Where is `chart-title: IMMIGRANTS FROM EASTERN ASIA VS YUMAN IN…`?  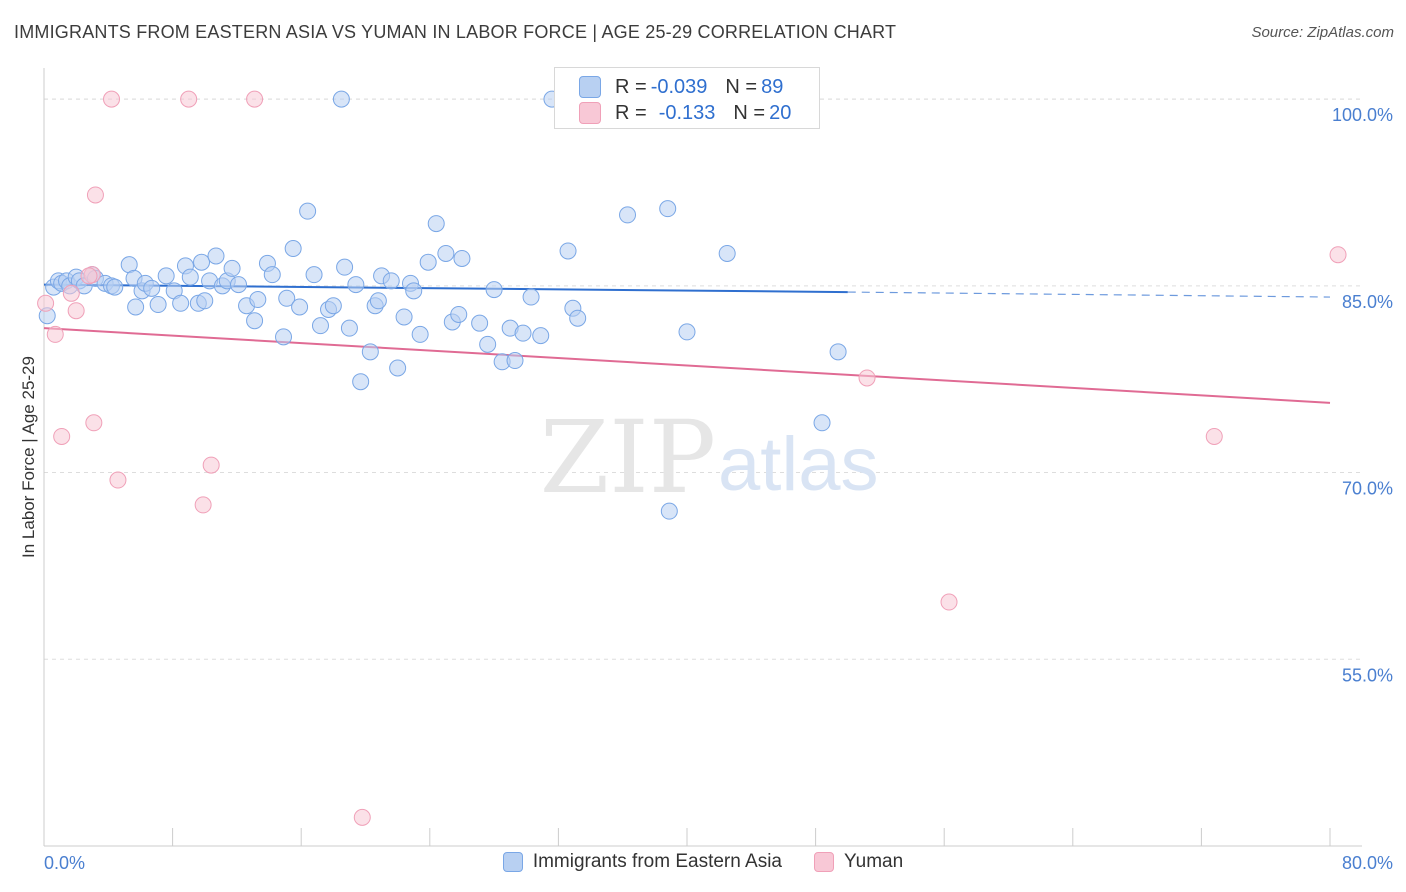
chart-title: IMMIGRANTS FROM EASTERN ASIA VS YUMAN IN… is located at coordinates (455, 32).